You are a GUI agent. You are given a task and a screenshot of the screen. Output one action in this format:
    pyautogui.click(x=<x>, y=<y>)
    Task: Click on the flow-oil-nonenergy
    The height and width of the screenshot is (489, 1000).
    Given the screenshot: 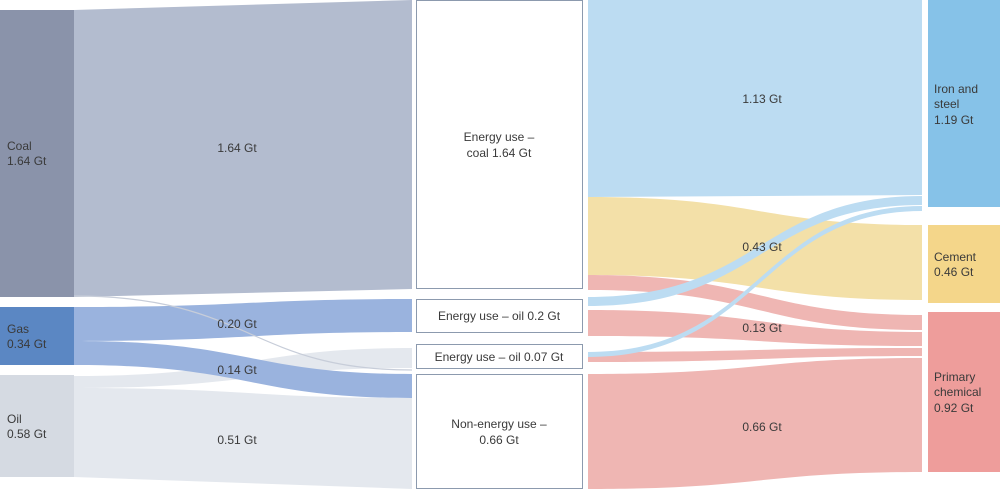 What is the action you would take?
    pyautogui.click(x=243, y=438)
    